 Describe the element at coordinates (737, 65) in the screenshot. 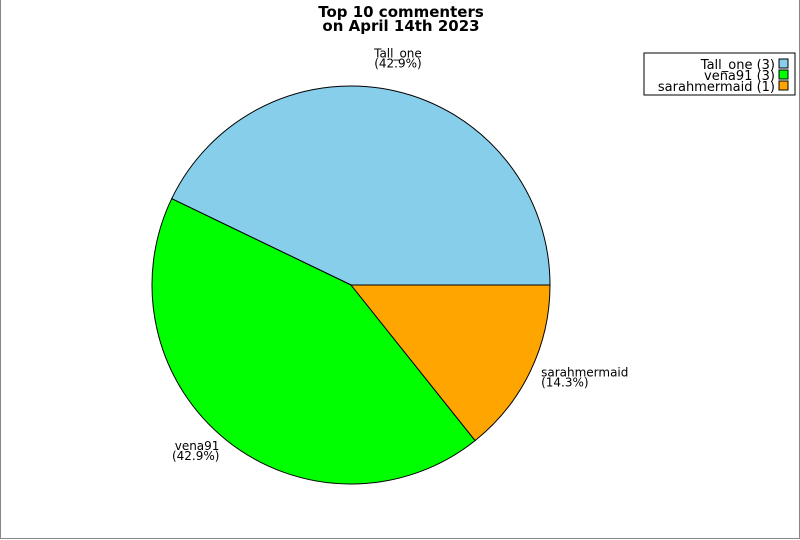

I see `legend-label: Tall_one (3)` at that location.